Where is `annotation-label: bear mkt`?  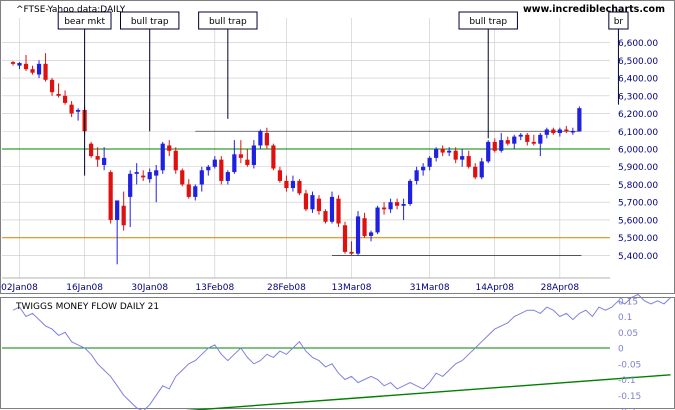 annotation-label: bear mkt is located at coordinates (84, 22).